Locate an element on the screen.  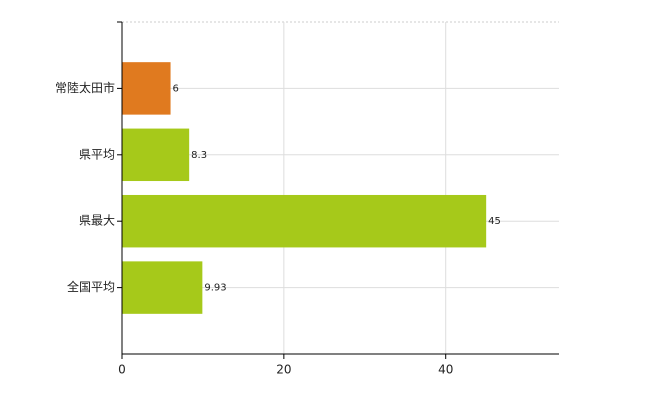
value-label: 9.93 is located at coordinates (215, 288).